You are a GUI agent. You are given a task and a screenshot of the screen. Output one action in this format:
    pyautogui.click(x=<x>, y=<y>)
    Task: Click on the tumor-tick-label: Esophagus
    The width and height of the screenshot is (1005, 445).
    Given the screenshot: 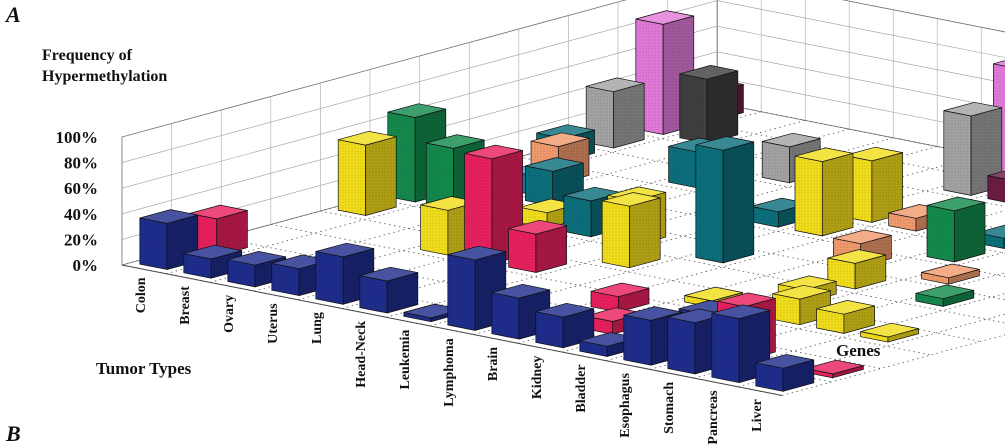 What is the action you would take?
    pyautogui.click(x=625, y=405)
    